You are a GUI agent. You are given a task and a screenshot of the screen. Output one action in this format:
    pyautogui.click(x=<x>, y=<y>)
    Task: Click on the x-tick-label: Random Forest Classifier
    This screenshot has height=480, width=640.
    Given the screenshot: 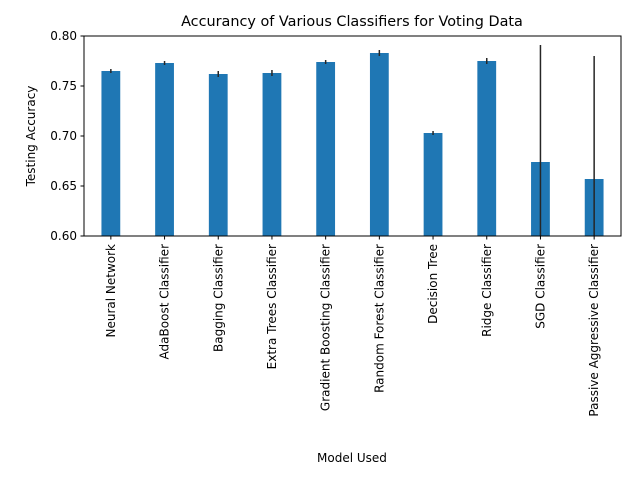 What is the action you would take?
    pyautogui.click(x=379, y=318)
    